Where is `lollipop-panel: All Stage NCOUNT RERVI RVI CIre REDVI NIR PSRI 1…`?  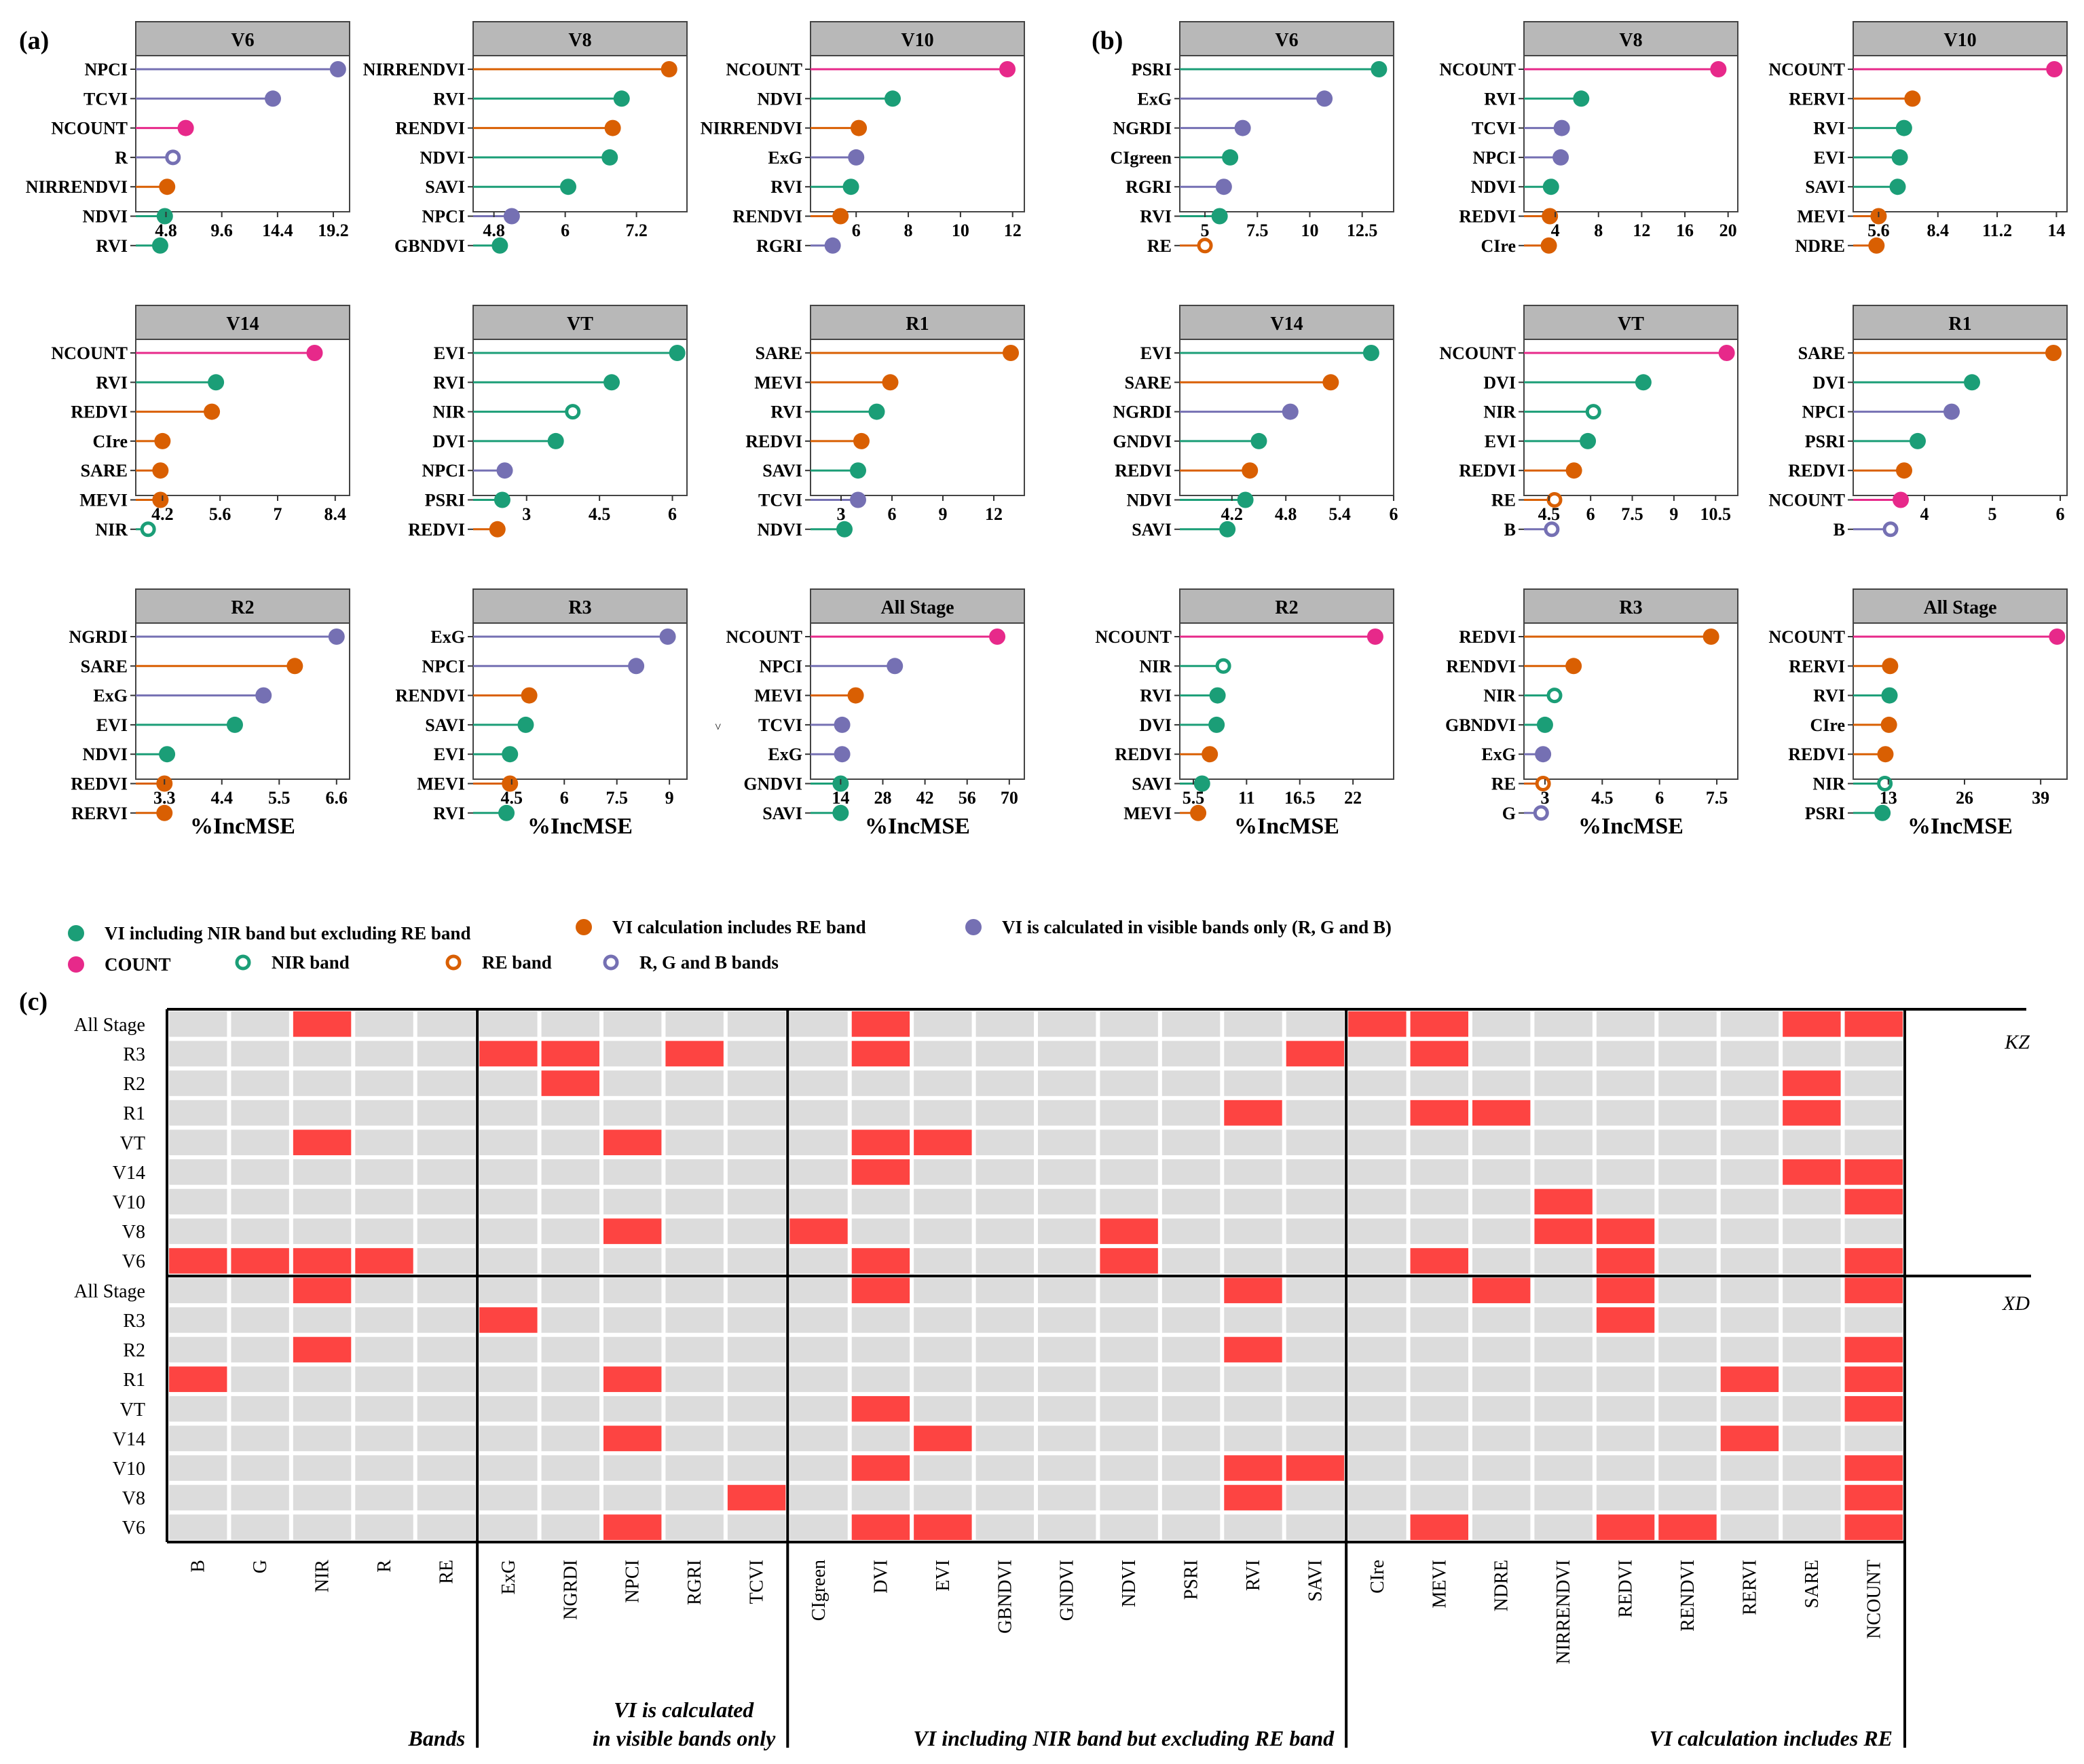
lollipop-panel: All Stage NCOUNT RERVI RVI CIre REDVI NIR PSRI 1… is located at coordinates (1918, 714).